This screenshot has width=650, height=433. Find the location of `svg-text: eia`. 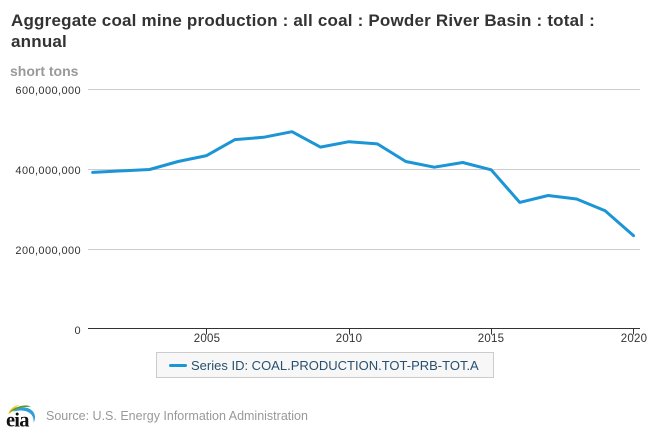

svg-text: eia is located at coordinates (17, 421).